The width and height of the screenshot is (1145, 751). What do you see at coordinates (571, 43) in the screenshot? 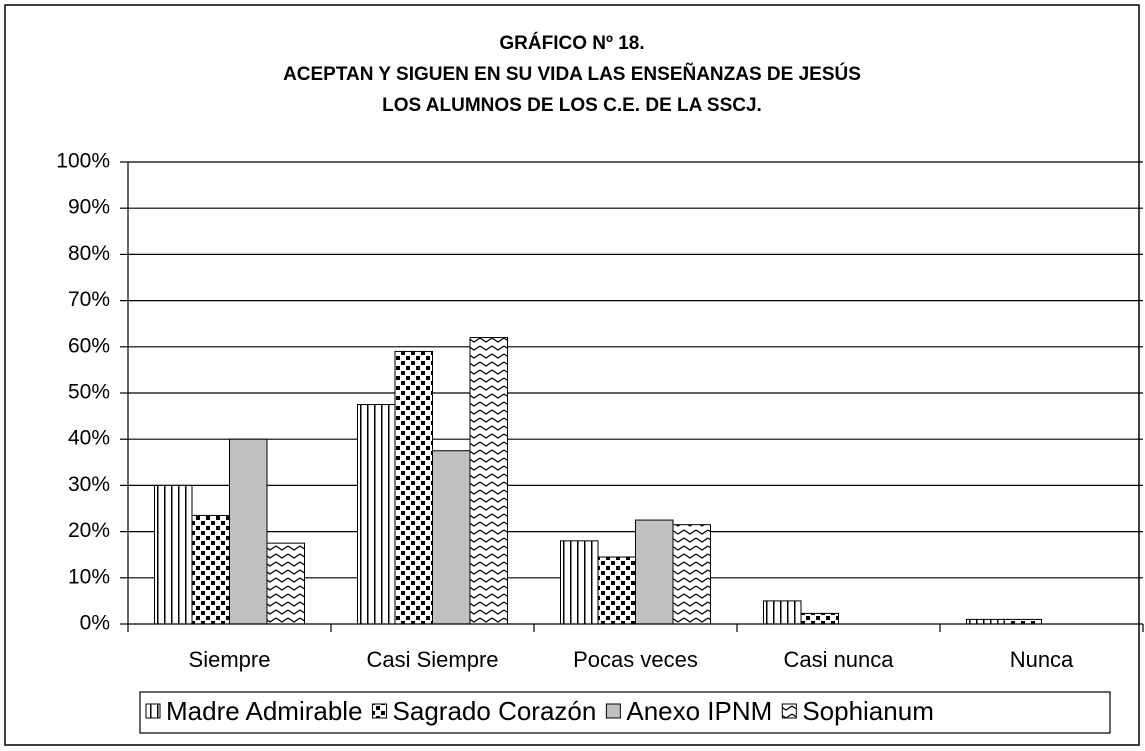
I see `chart-title: GRÁFICO Nº 18.` at bounding box center [571, 43].